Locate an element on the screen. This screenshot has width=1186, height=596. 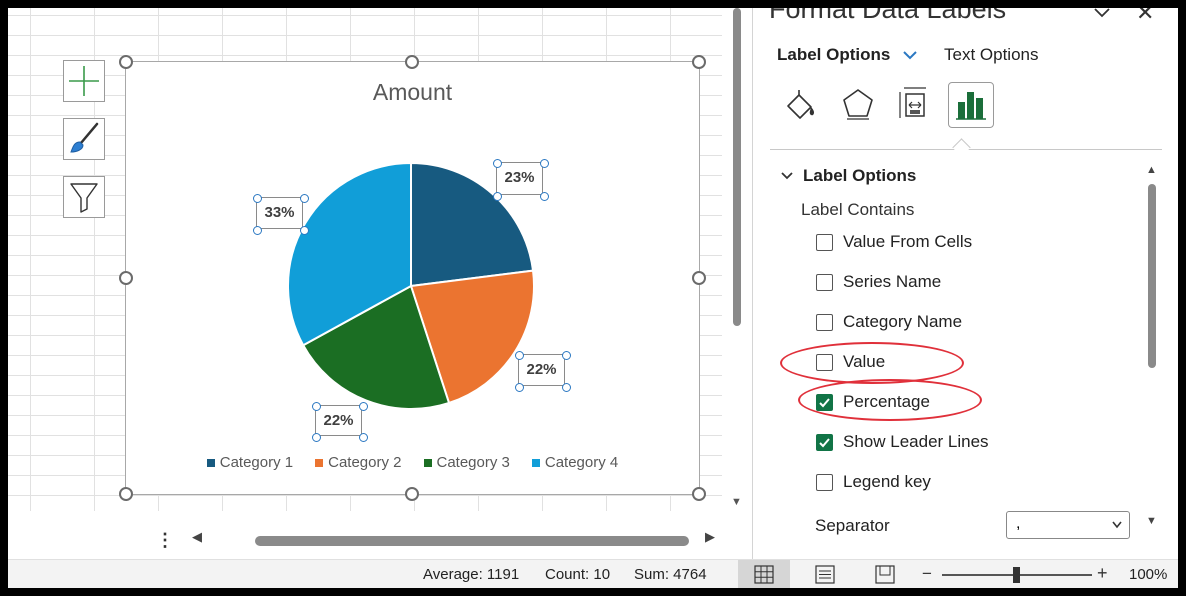
status-average: Average: 1191 is located at coordinates (471, 574).